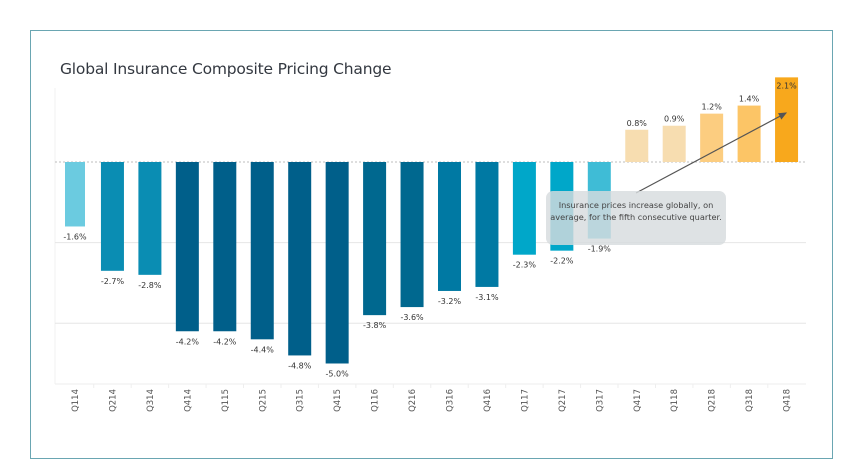  Describe the element at coordinates (750, 400) in the screenshot. I see `x-tick-Q318: Q318` at that location.